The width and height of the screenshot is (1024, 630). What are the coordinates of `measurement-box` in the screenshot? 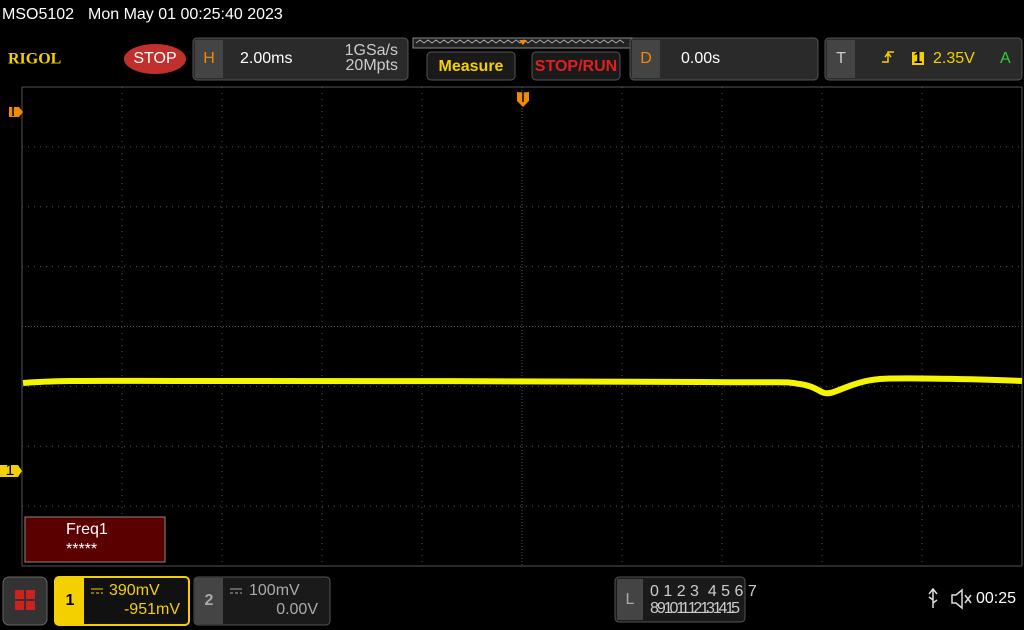 It's located at (95, 539).